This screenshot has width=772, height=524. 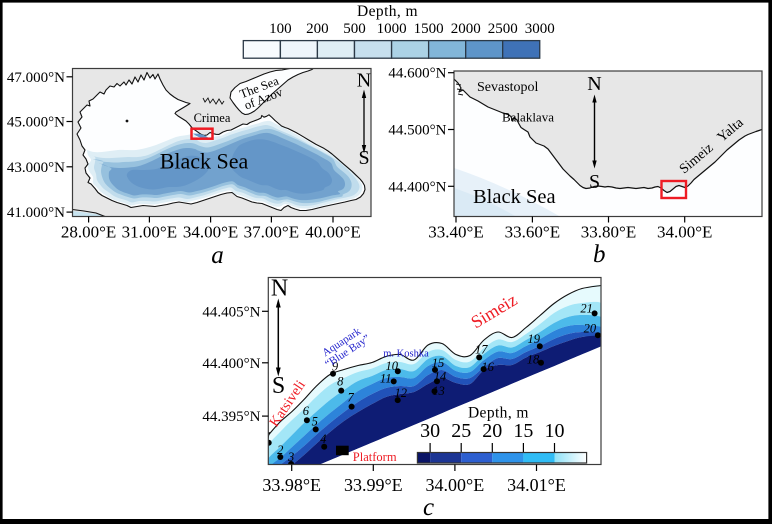 What do you see at coordinates (306, 411) in the screenshot?
I see `svg-text: 6` at bounding box center [306, 411].